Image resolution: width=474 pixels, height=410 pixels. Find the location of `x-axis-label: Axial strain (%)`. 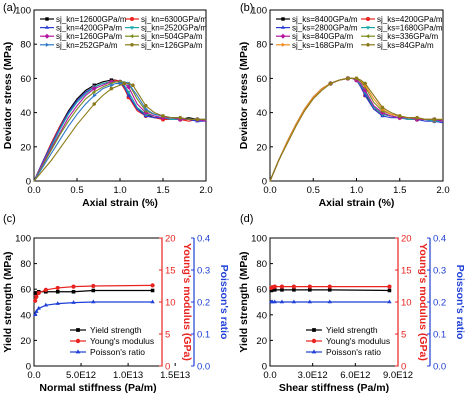

x-axis-label: Axial strain (%) is located at coordinates (357, 203).